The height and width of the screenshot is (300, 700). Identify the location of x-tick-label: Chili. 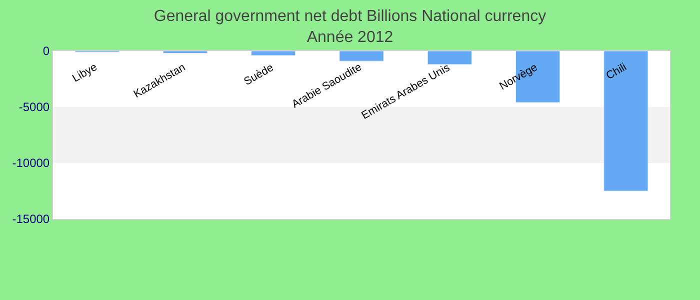
(616, 71).